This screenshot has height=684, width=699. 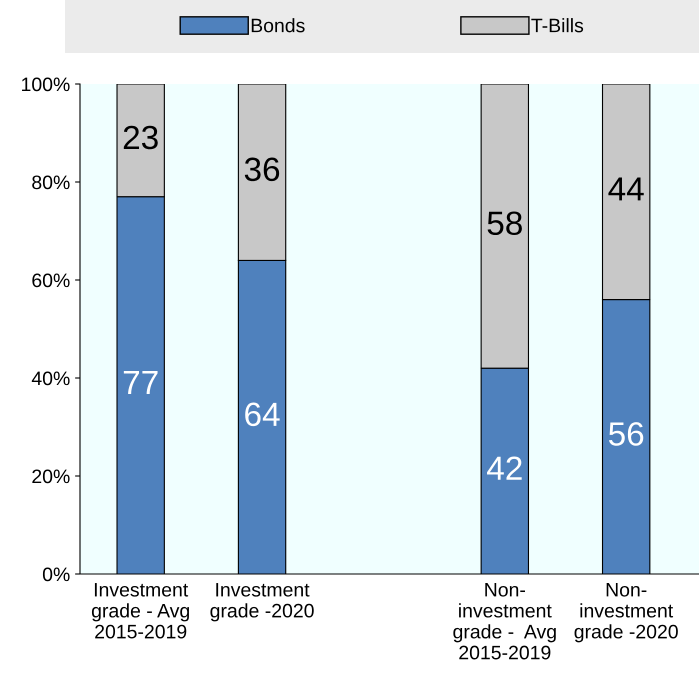 What do you see at coordinates (51, 280) in the screenshot?
I see `y-tick-label: 60%` at bounding box center [51, 280].